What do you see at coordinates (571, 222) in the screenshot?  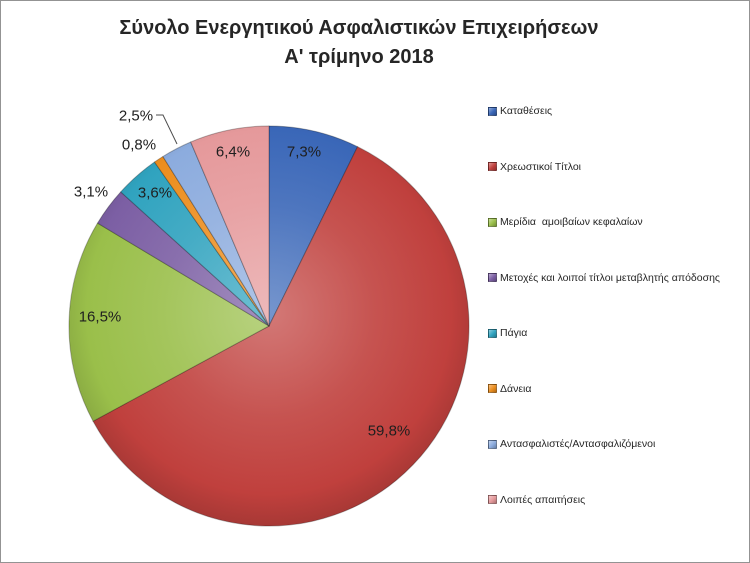 I see `legend-label-2: Μερίδια αμοιβαίων κεφαλαίων` at bounding box center [571, 222].